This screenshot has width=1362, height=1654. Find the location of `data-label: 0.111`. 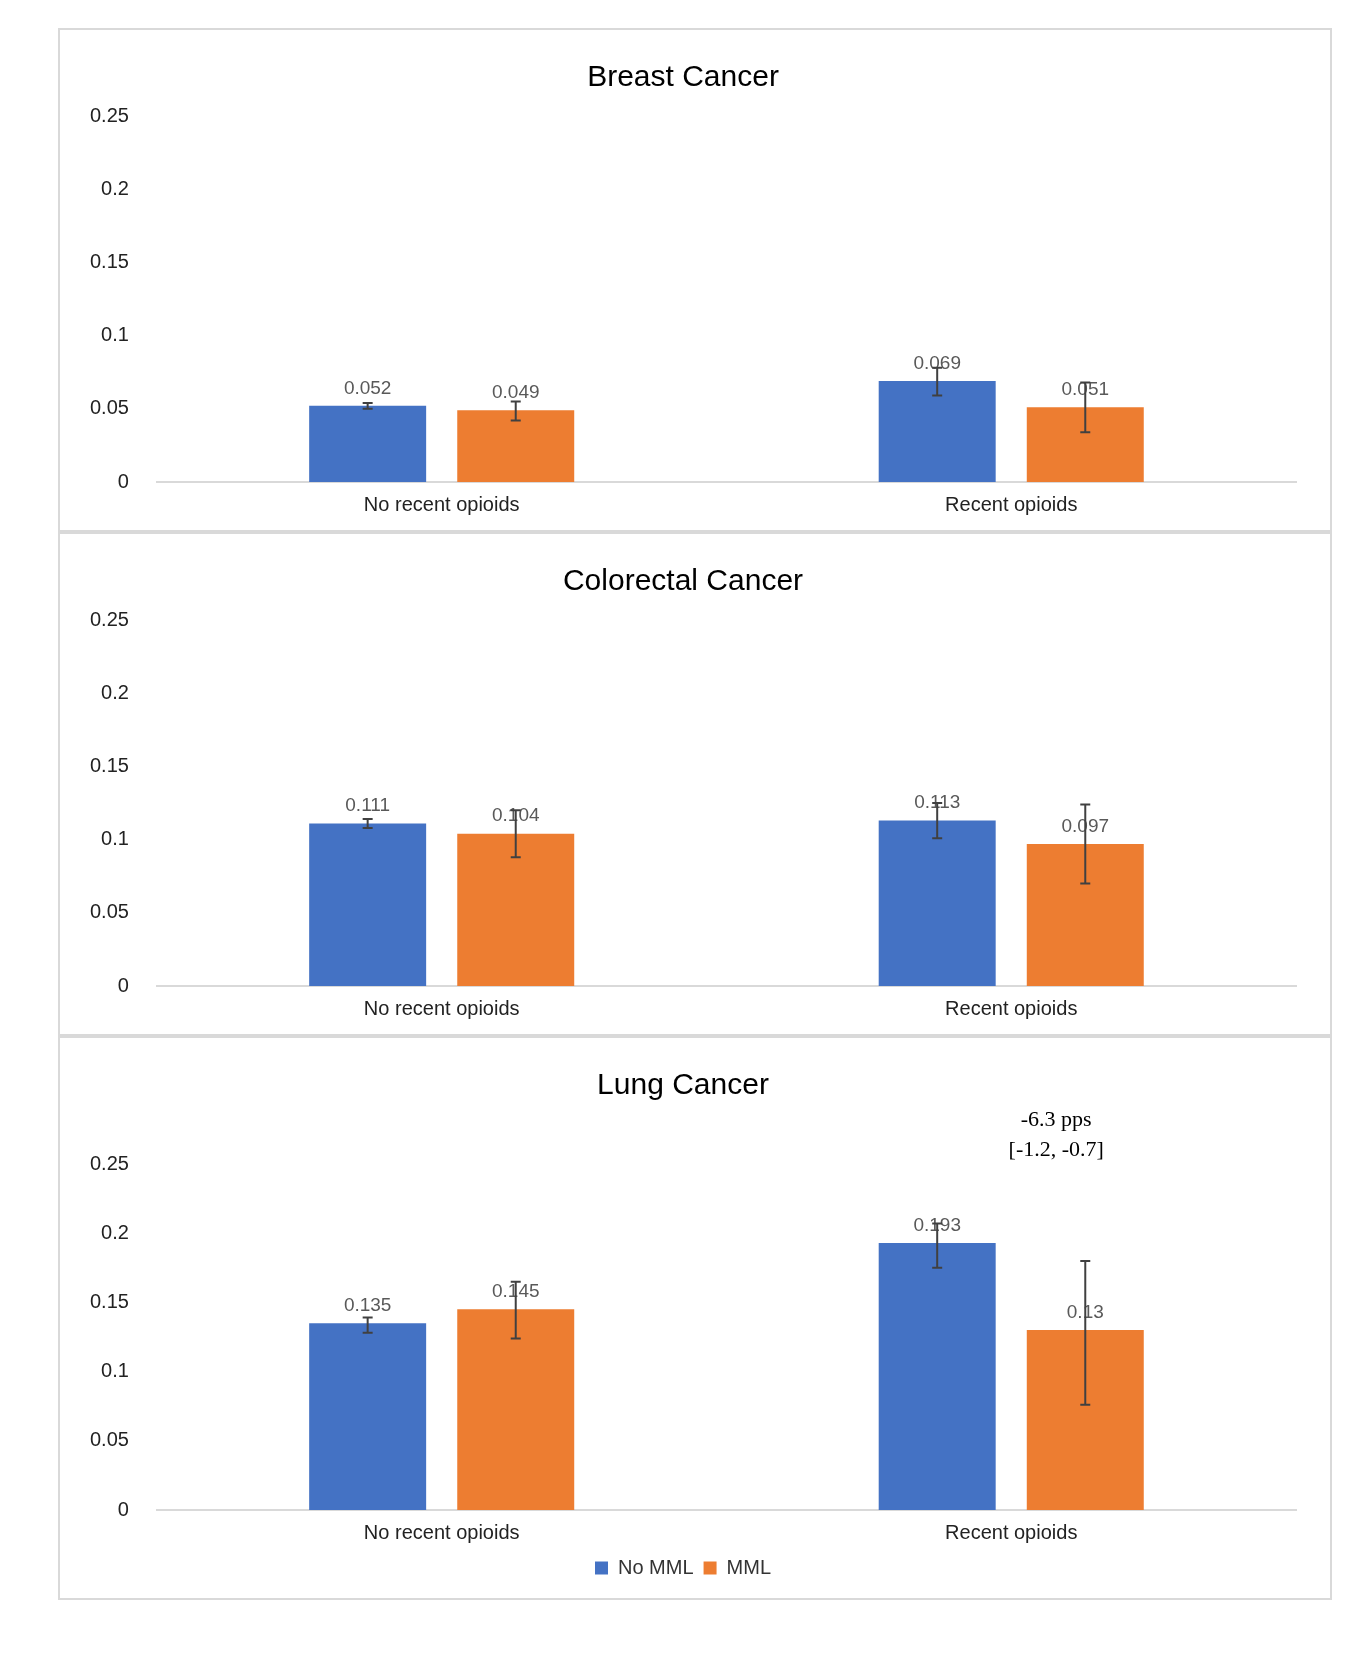

data-label: 0.111 is located at coordinates (368, 805).